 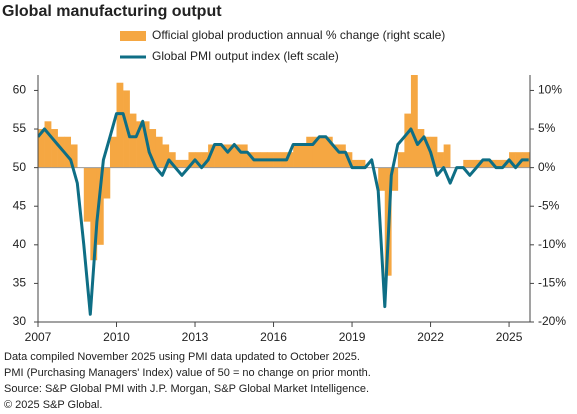 What do you see at coordinates (552, 321) in the screenshot?
I see `y2-tick-label: -20%` at bounding box center [552, 321].